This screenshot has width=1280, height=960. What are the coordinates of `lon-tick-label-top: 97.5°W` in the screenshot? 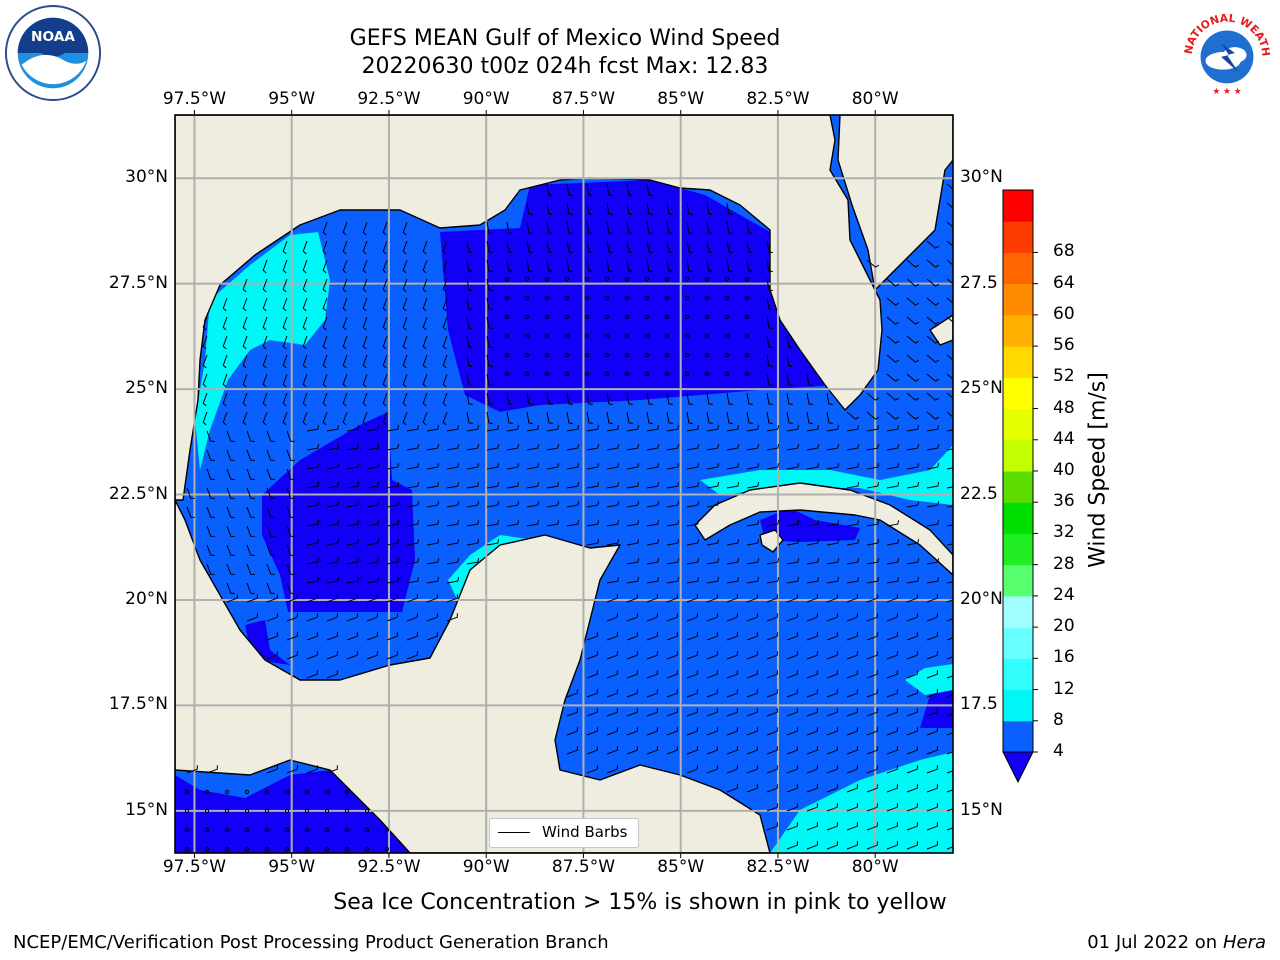 It's located at (194, 99).